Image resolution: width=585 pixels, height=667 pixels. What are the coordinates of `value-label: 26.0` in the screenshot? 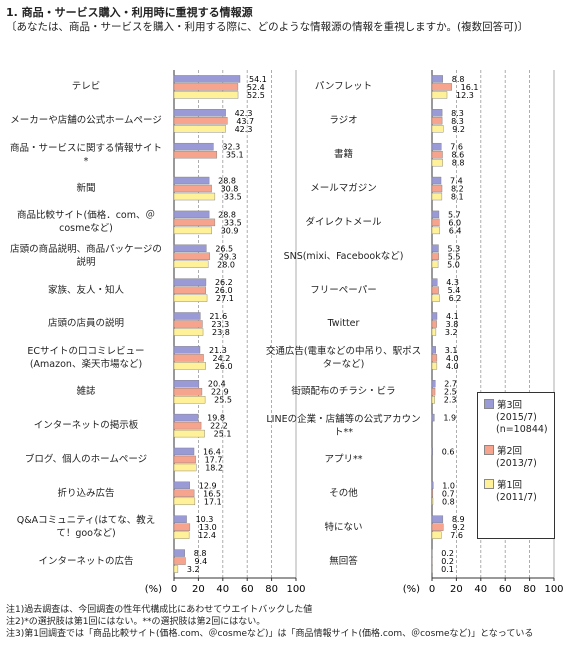 It's located at (224, 366).